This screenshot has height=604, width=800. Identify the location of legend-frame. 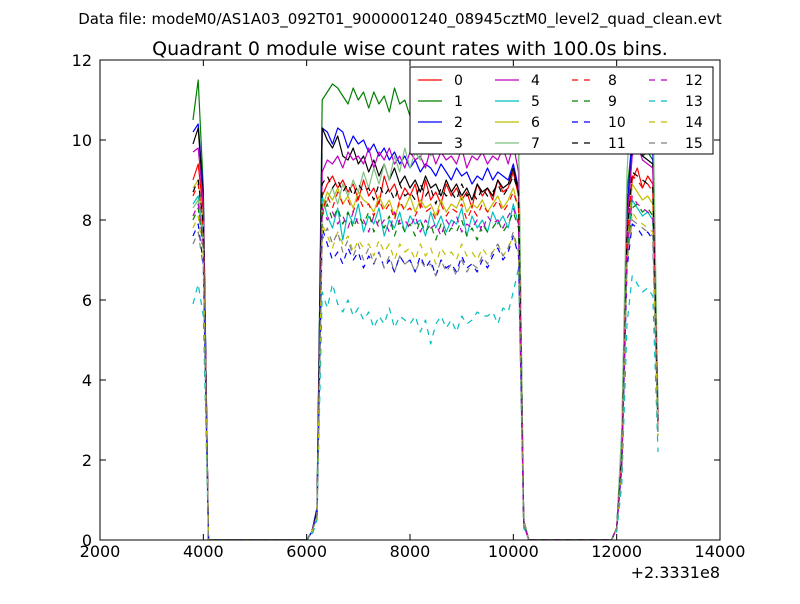
(561, 110).